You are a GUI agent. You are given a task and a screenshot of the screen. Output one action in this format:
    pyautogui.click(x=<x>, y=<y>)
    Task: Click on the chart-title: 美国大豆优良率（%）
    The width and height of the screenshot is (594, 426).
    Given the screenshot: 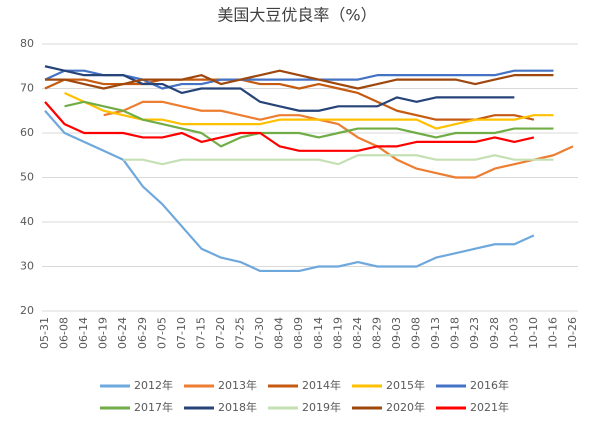 What is the action you would take?
    pyautogui.click(x=296, y=15)
    